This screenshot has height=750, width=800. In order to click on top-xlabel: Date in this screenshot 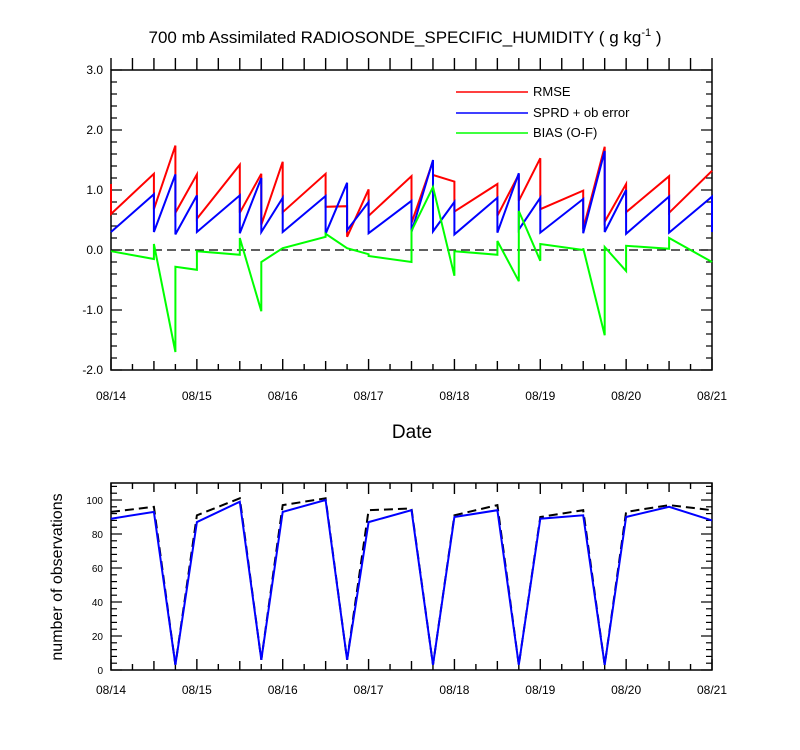, I will do `click(412, 432)`.